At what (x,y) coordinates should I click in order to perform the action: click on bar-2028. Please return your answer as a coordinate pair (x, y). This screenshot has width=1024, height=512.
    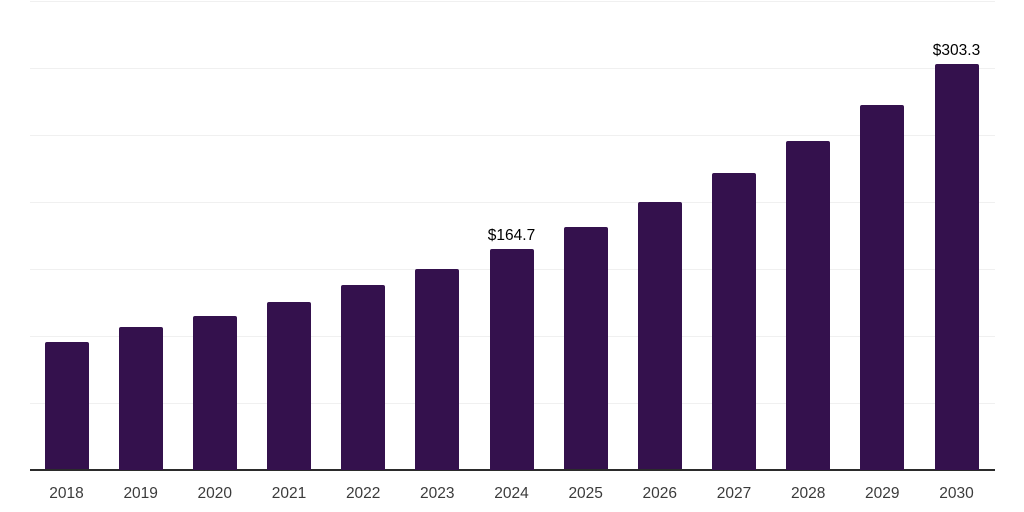
    Looking at the image, I should click on (808, 305).